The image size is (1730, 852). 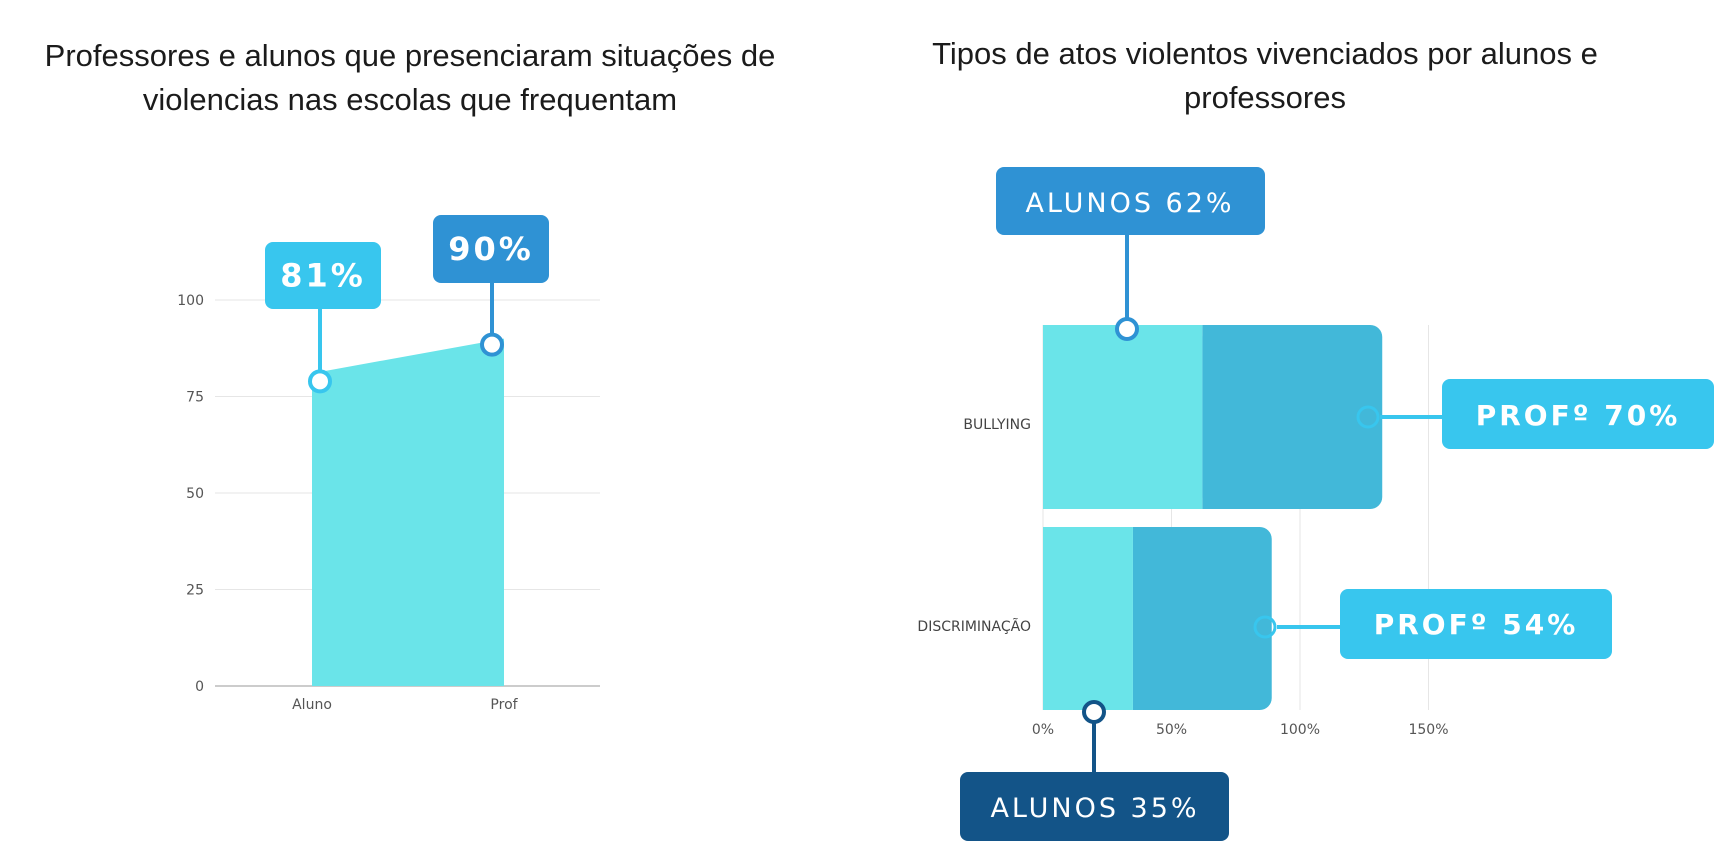 What do you see at coordinates (1043, 730) in the screenshot?
I see `x-tick-label: 0%` at bounding box center [1043, 730].